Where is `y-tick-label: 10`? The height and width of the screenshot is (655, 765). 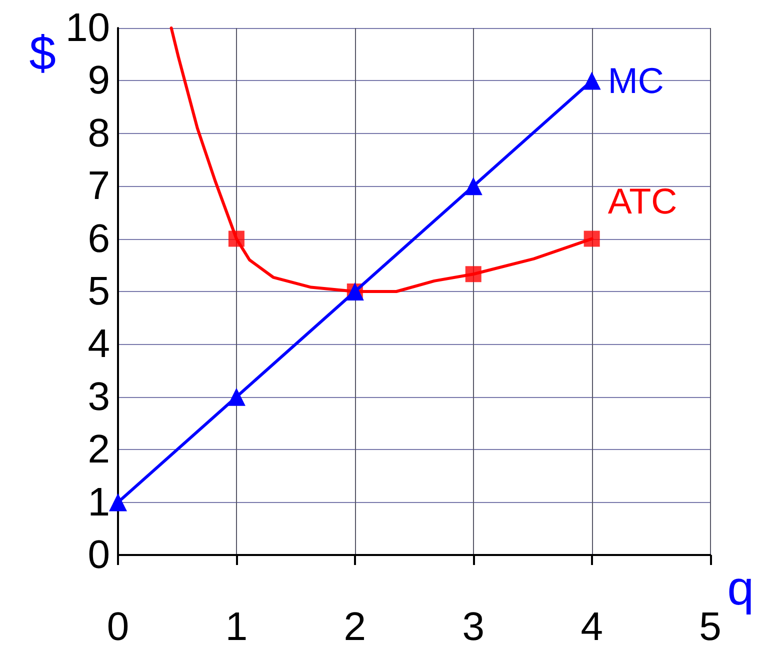 y-tick-label: 10 is located at coordinates (88, 28).